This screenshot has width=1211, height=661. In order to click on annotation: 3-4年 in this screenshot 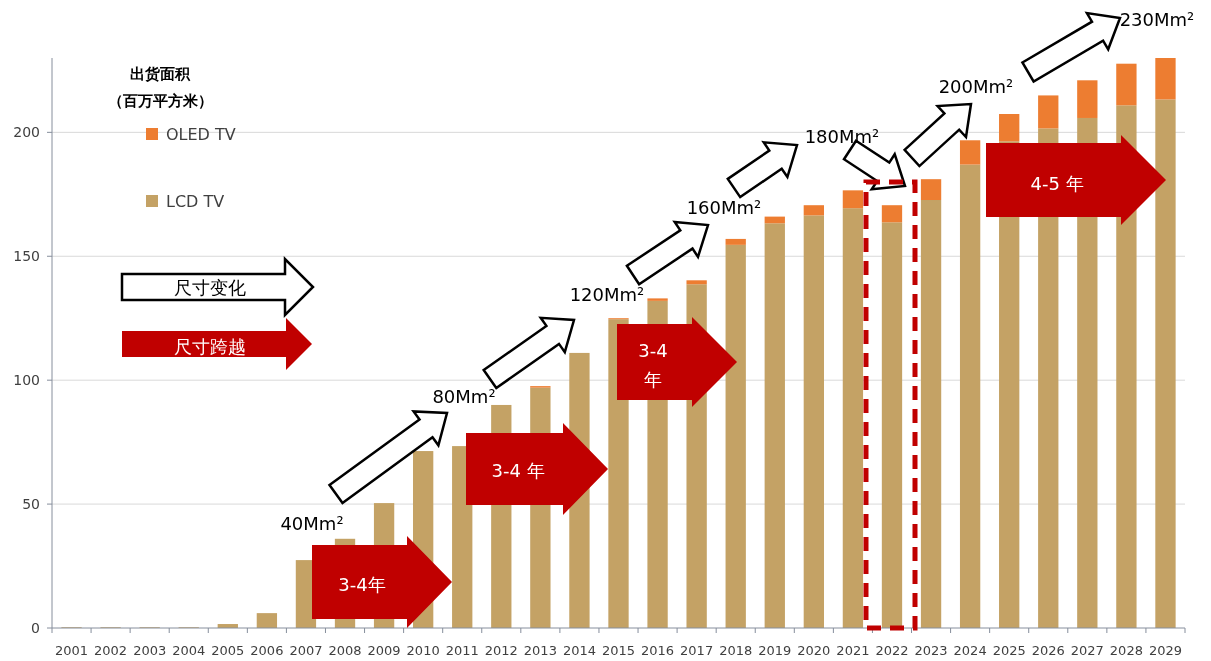, I will do `click(362, 584)`.